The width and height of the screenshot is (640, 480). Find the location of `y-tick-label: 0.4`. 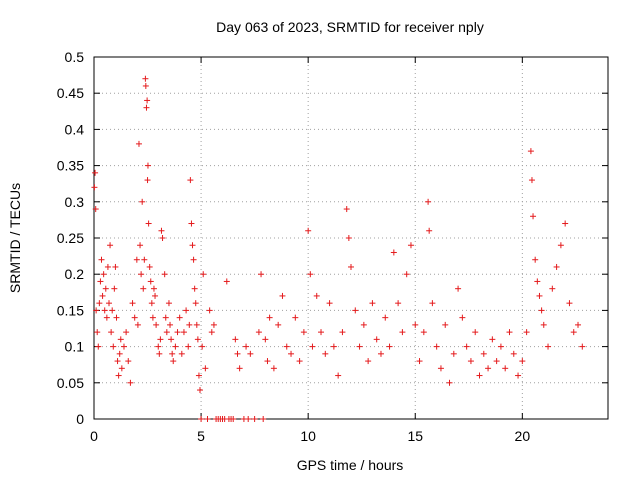

y-tick-label: 0.4 is located at coordinates (75, 129).